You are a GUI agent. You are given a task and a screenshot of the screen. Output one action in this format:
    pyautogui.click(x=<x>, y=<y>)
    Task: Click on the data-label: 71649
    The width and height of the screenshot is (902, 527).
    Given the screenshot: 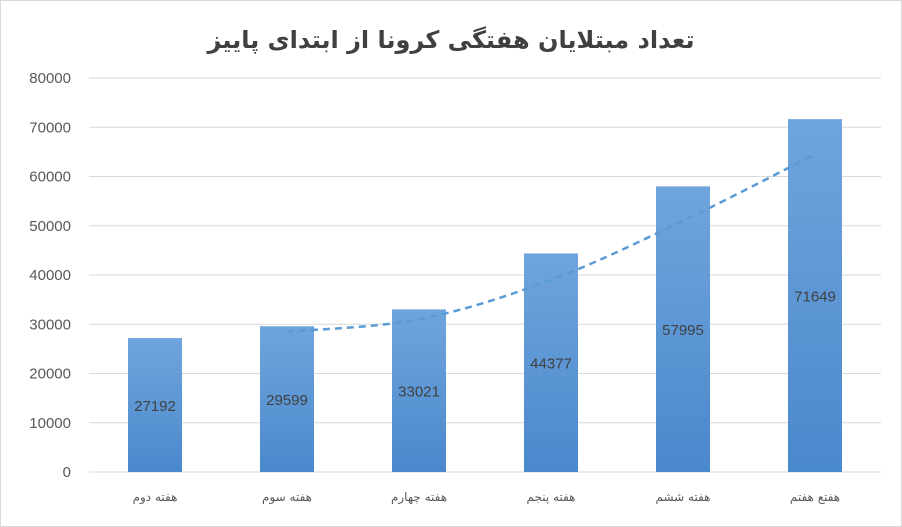 What is the action you would take?
    pyautogui.click(x=815, y=297)
    